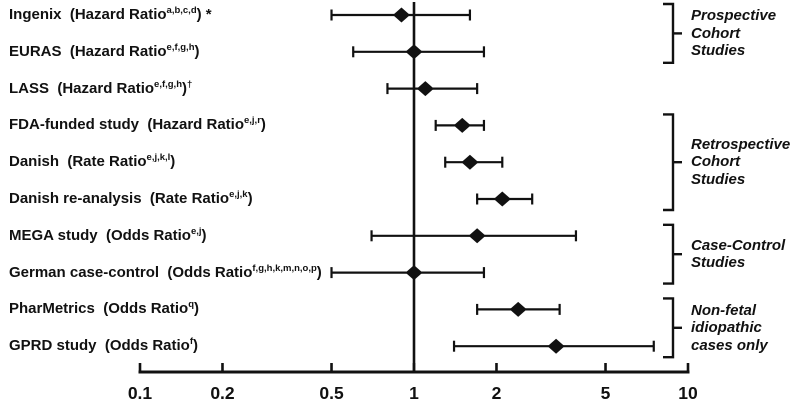 This screenshot has height=413, width=800. What do you see at coordinates (284, 268) in the screenshot?
I see `study-footnote-superscript: f,g,h,k,m,n,o,p` at bounding box center [284, 268].